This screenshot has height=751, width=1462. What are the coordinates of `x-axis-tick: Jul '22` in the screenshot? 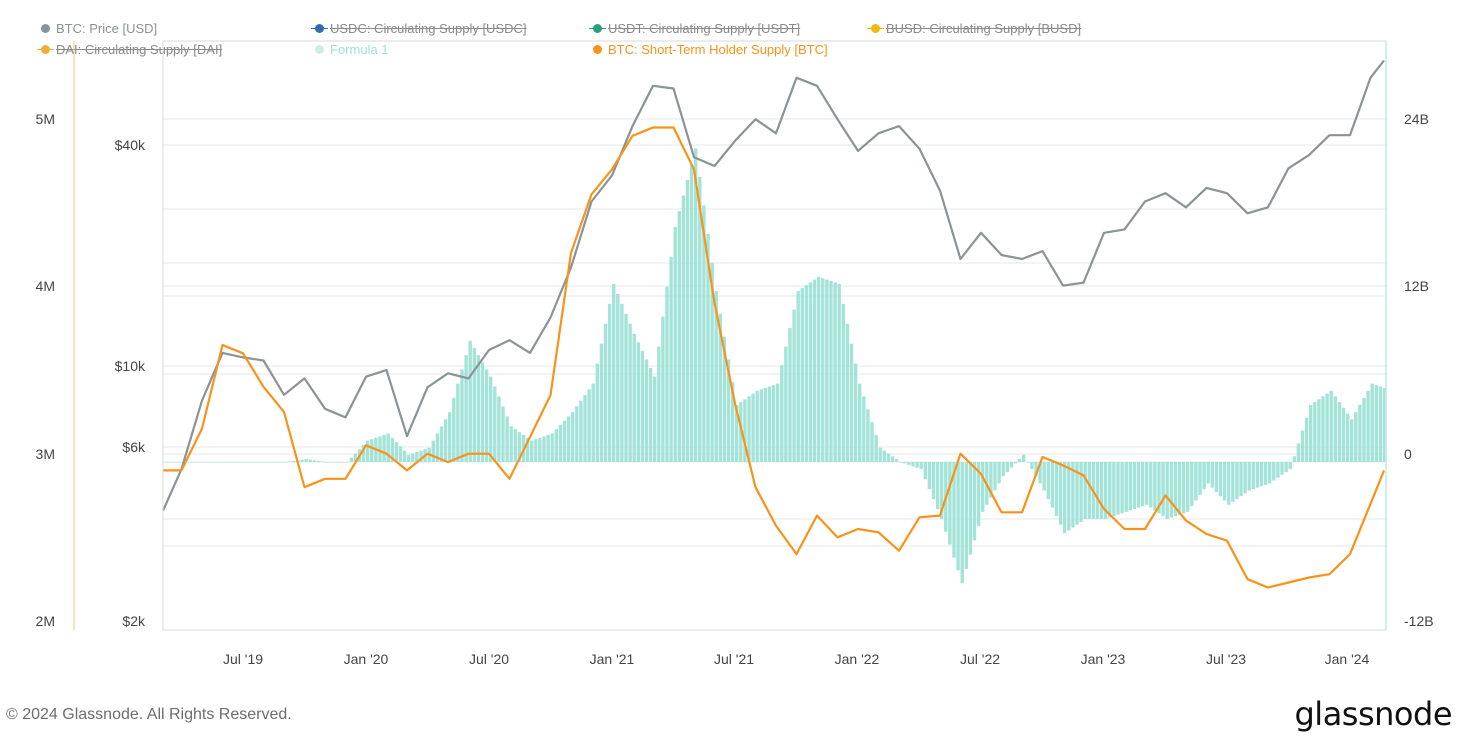 It's located at (980, 659).